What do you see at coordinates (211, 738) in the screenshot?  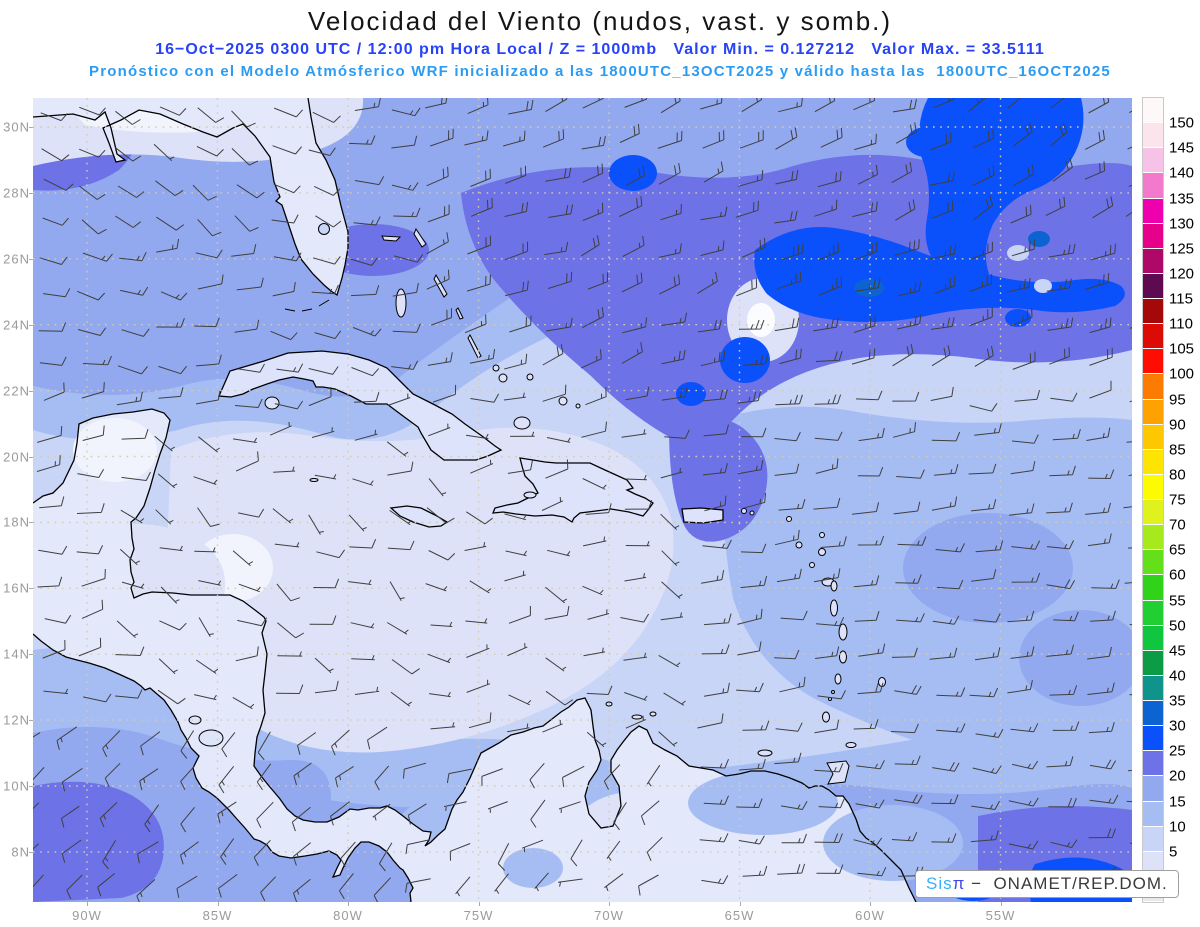 I see `lake-nicaragua` at bounding box center [211, 738].